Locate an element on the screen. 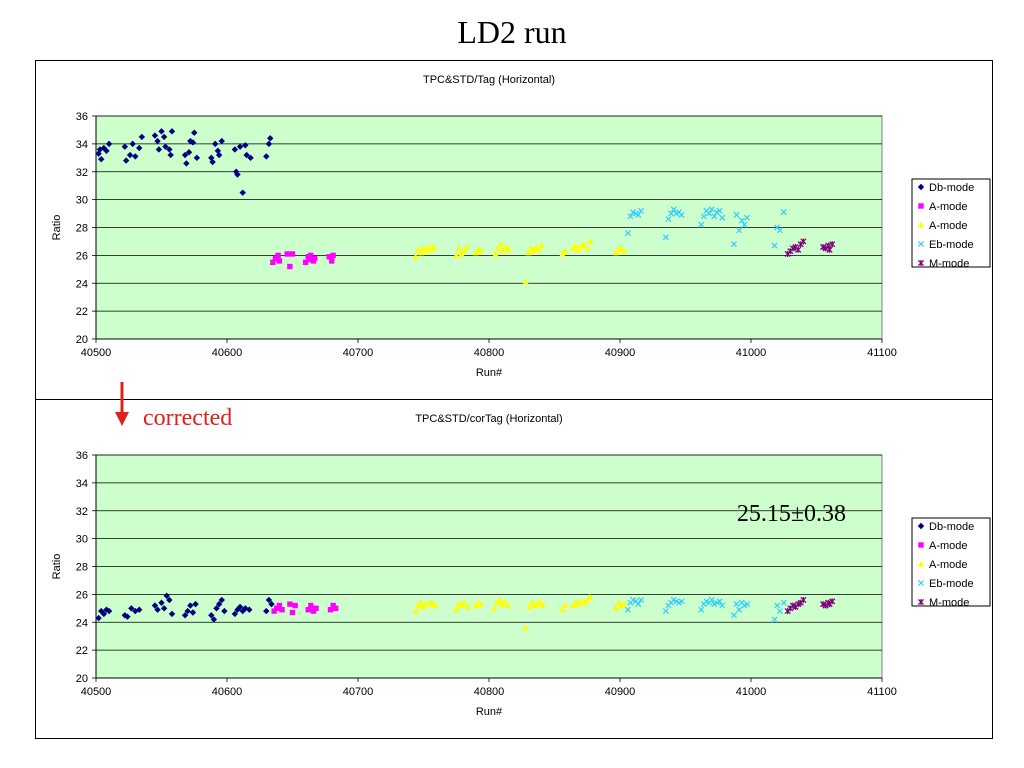  y-tick-label: 30 is located at coordinates (82, 540).